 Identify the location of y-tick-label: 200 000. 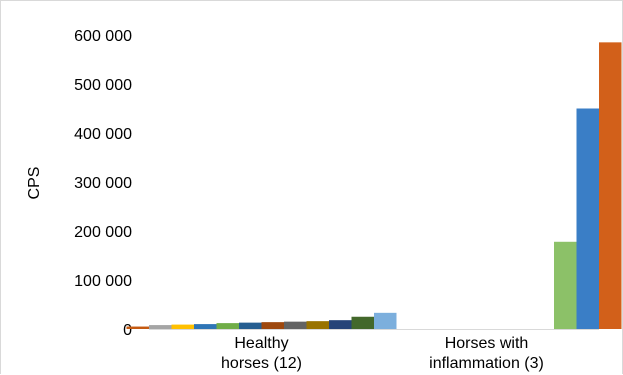
(103, 232).